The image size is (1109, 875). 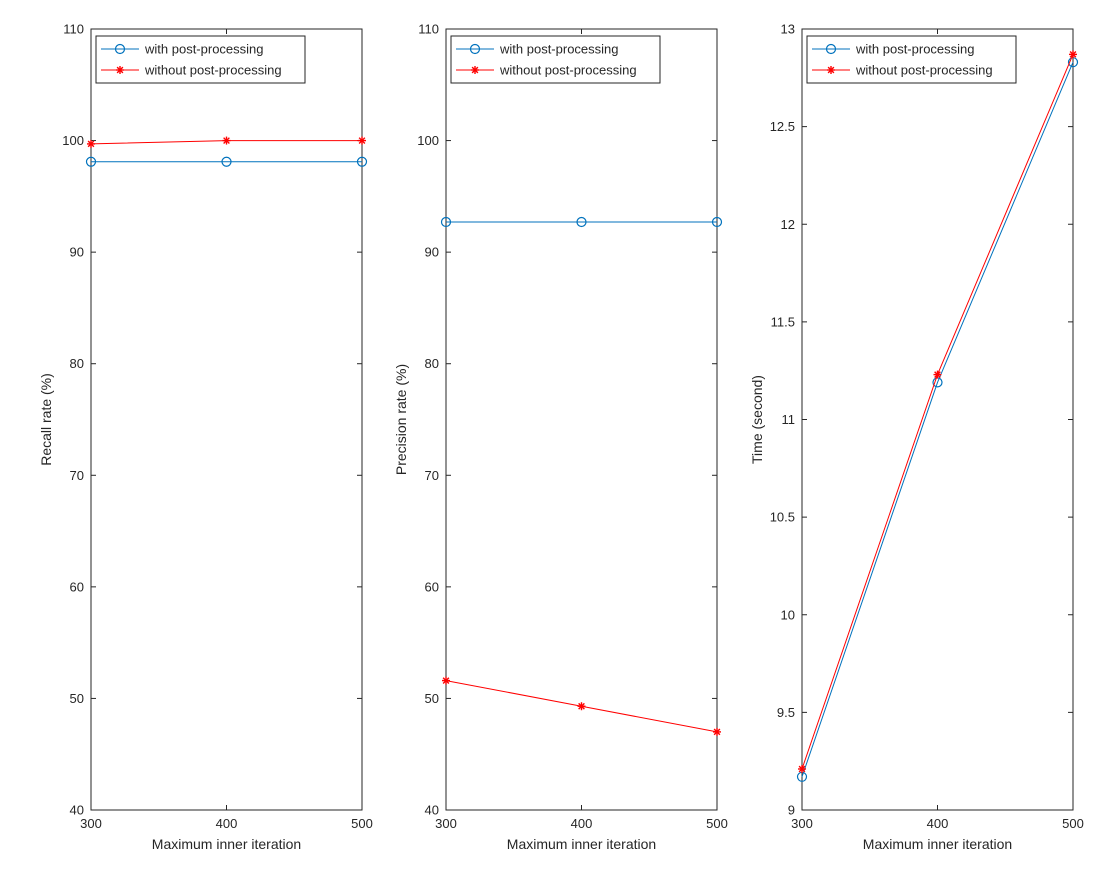 I want to click on y-axis-label: Precision rate (%), so click(x=401, y=419).